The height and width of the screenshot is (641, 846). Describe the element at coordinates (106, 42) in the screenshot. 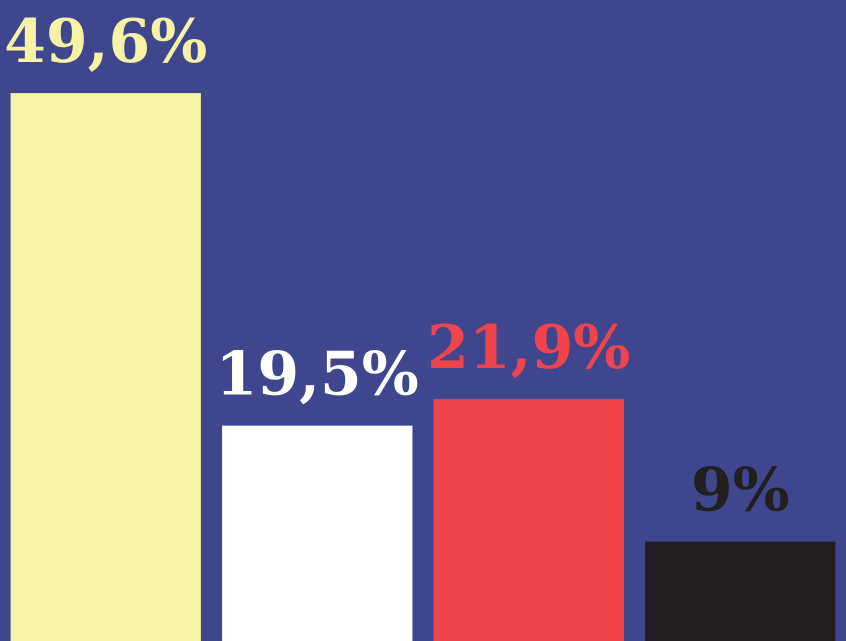

I see `data-label: 49,6%` at that location.